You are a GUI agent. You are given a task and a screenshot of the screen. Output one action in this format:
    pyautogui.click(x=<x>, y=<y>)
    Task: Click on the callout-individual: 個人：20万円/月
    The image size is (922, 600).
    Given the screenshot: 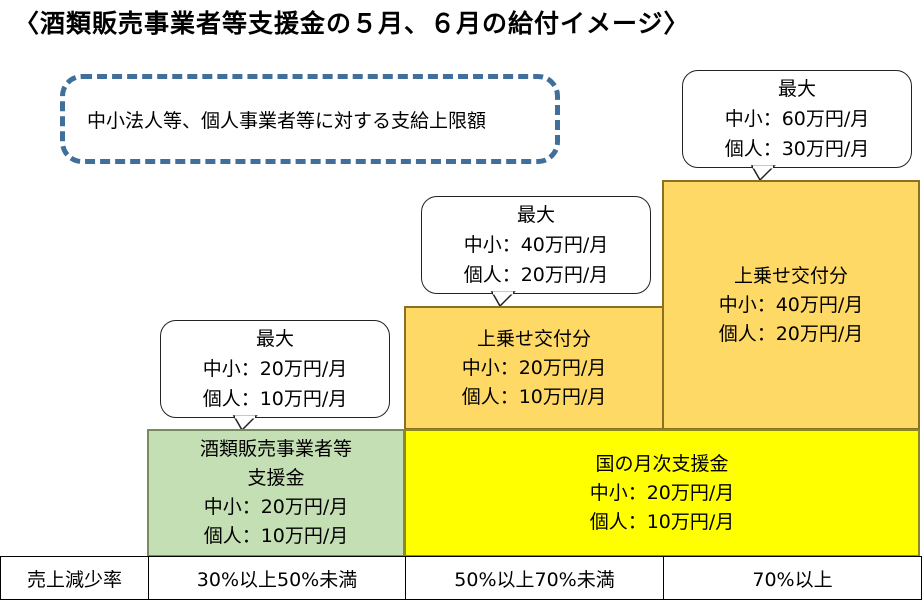 What is the action you would take?
    pyautogui.click(x=536, y=275)
    